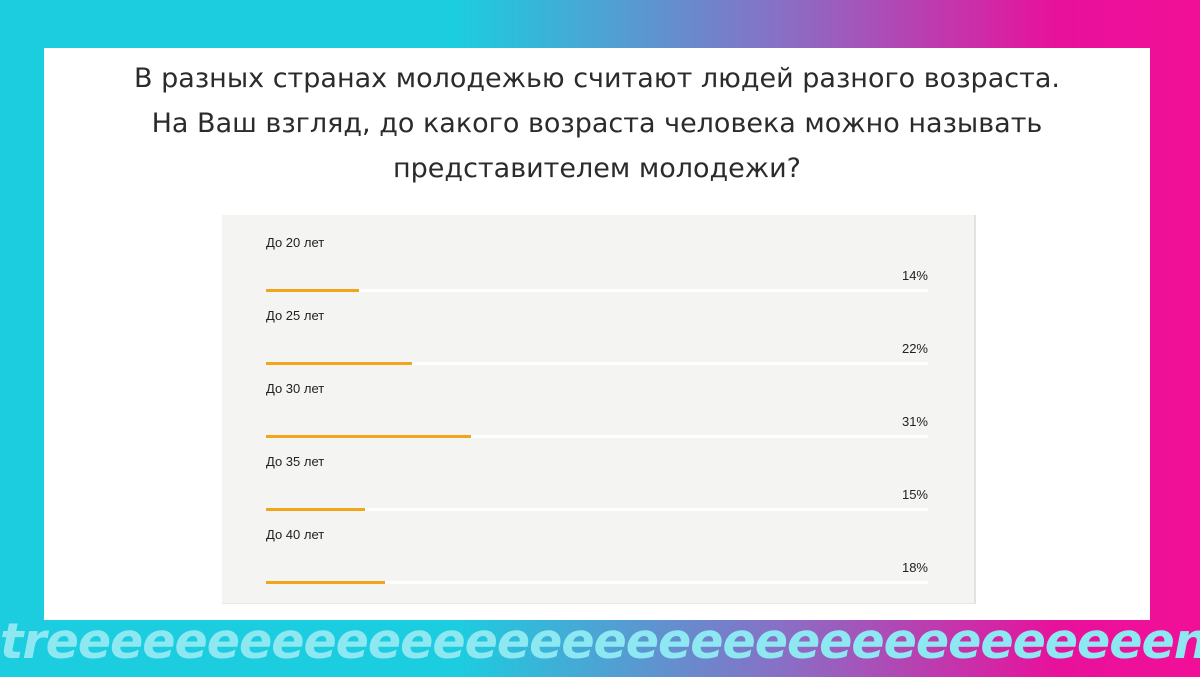  I want to click on poll-option-label: До 35 лет, so click(295, 461).